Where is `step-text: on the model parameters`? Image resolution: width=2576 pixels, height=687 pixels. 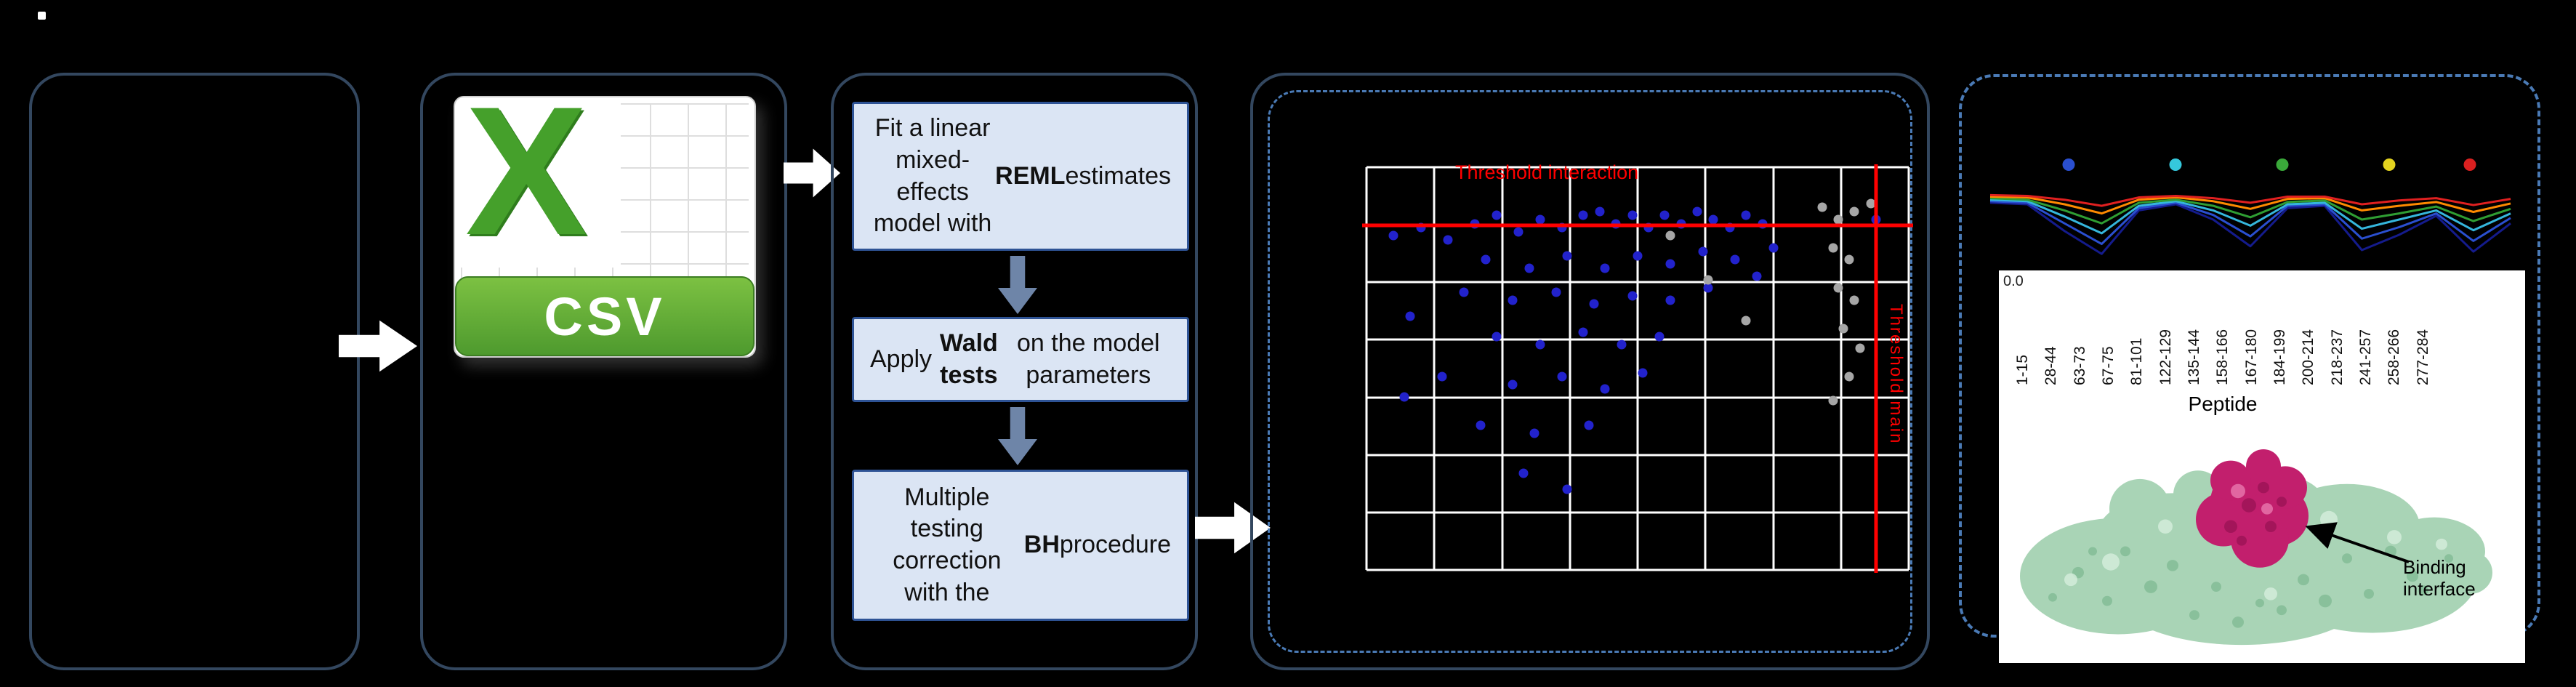
step-text: on the model parameters is located at coordinates (1088, 359).